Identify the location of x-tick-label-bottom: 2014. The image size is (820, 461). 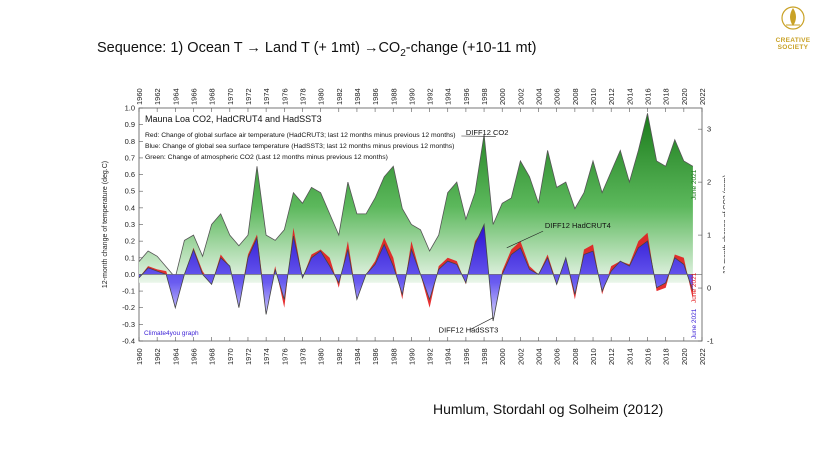
(629, 356).